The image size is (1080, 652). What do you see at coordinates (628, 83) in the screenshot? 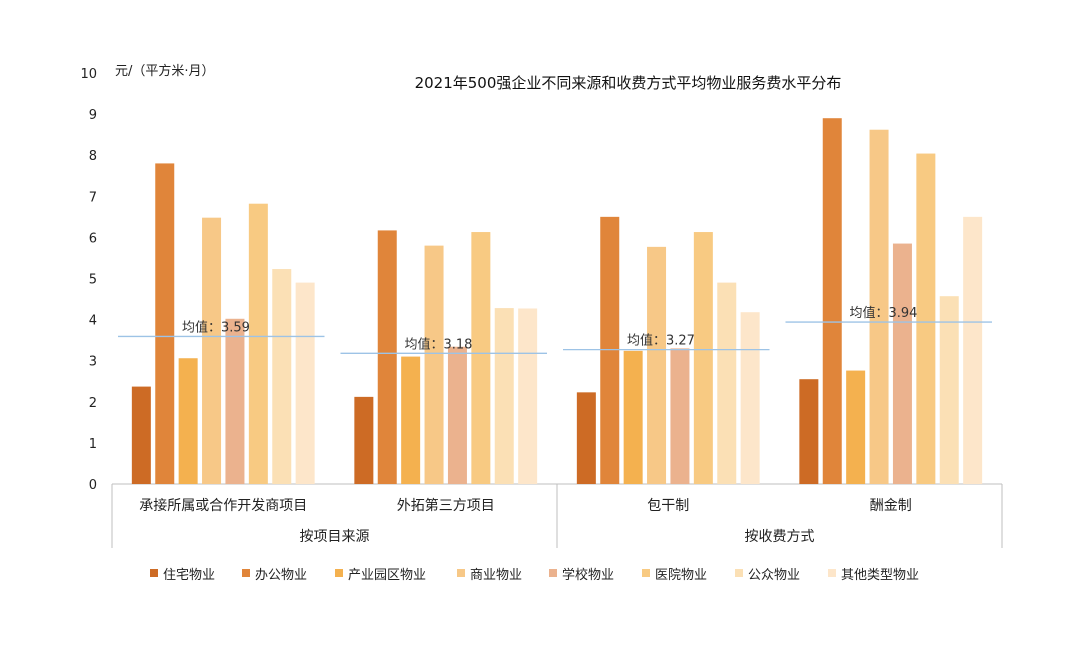
I see `chart-title: 2021年500强企业不同来源和收费方式平均物业服务费水平分布` at bounding box center [628, 83].